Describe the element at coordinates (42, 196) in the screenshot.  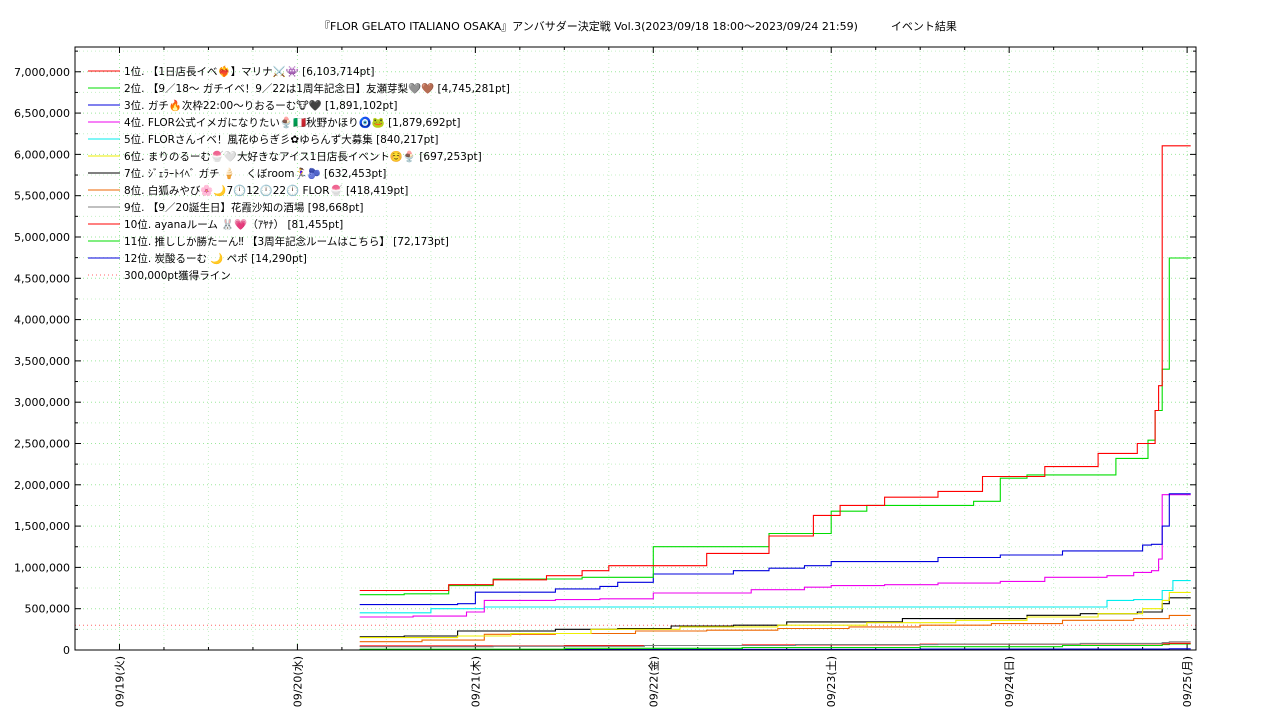
I see `y-tick-label: 5,500,000` at that location.